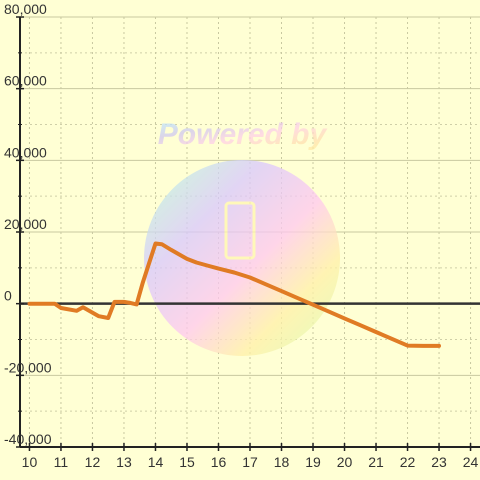  Describe the element at coordinates (25, 152) in the screenshot. I see `y-tick-label: 40,000` at that location.